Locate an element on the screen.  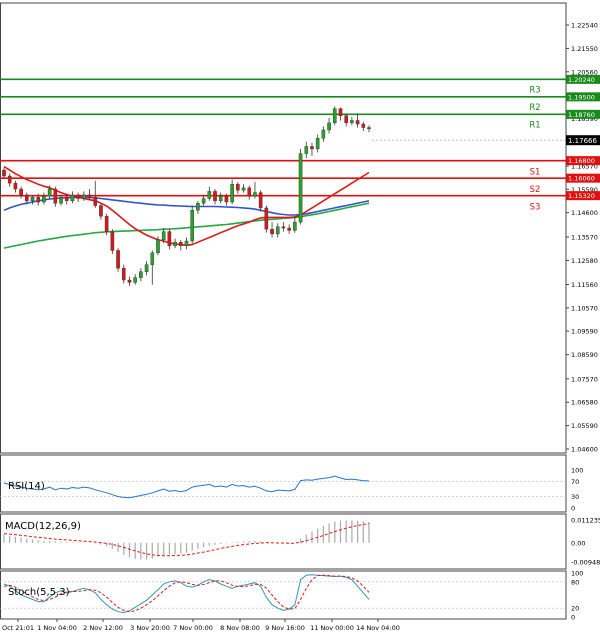
time-tick-label: 2 Nov 12:00 is located at coordinates (103, 628).